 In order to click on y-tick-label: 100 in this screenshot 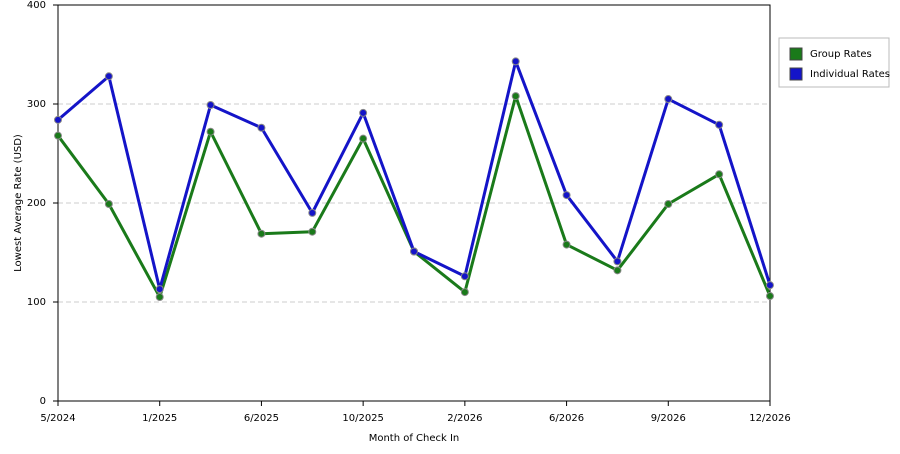, I will do `click(36, 302)`.